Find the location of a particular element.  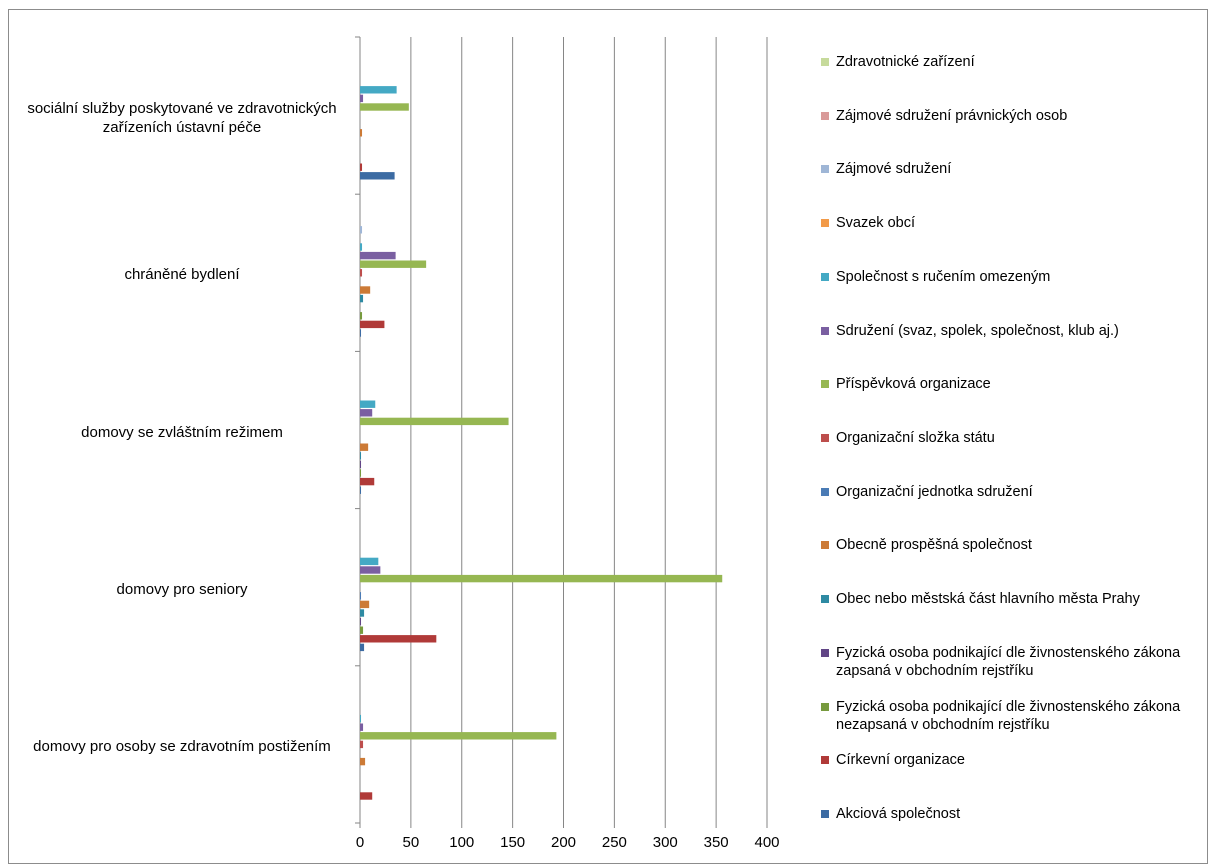

x-tick-label: 350 is located at coordinates (716, 842).